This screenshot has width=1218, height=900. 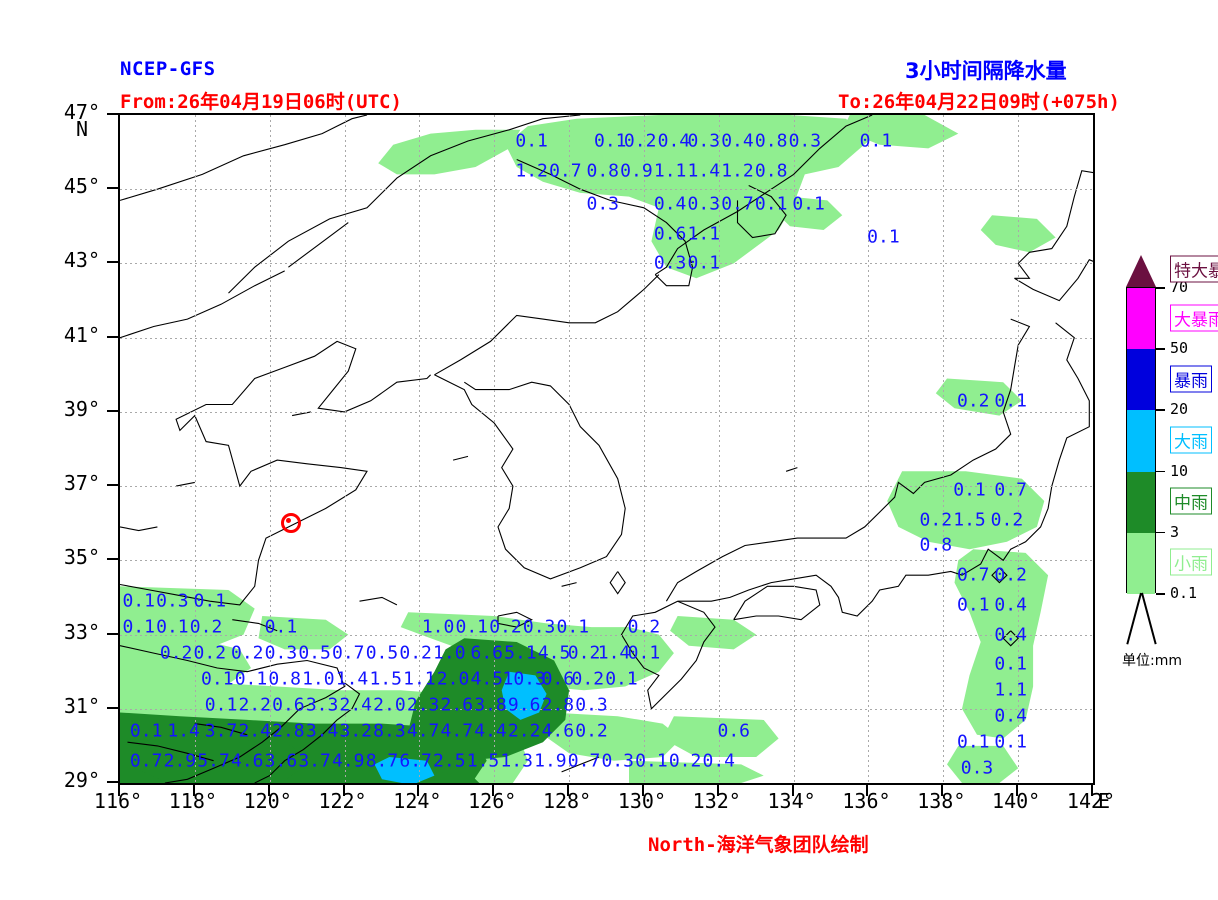 I want to click on y-axis-tick-label: 29°, so click(x=81, y=780).